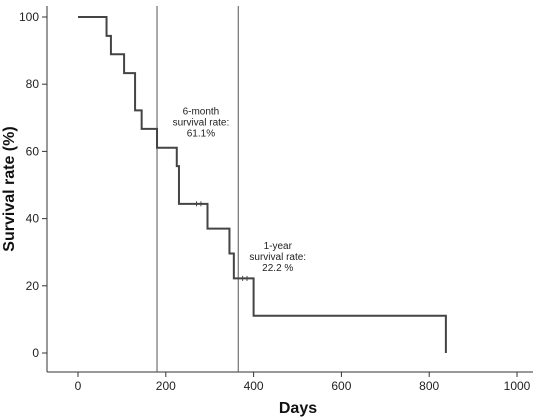 The image size is (536, 419). Describe the element at coordinates (33, 219) in the screenshot. I see `y-tick-label: 40` at that location.